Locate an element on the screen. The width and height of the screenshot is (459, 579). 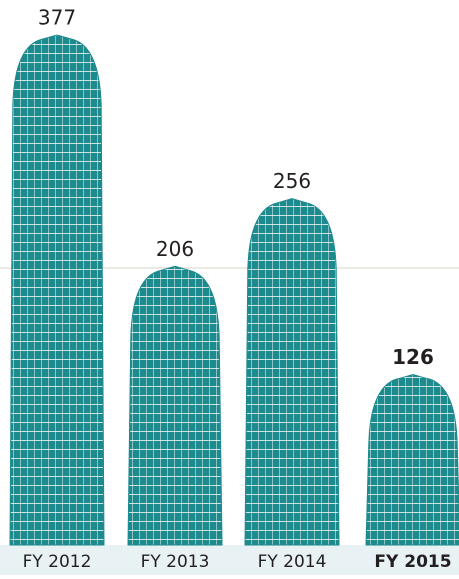
value-label: 206 is located at coordinates (175, 249).